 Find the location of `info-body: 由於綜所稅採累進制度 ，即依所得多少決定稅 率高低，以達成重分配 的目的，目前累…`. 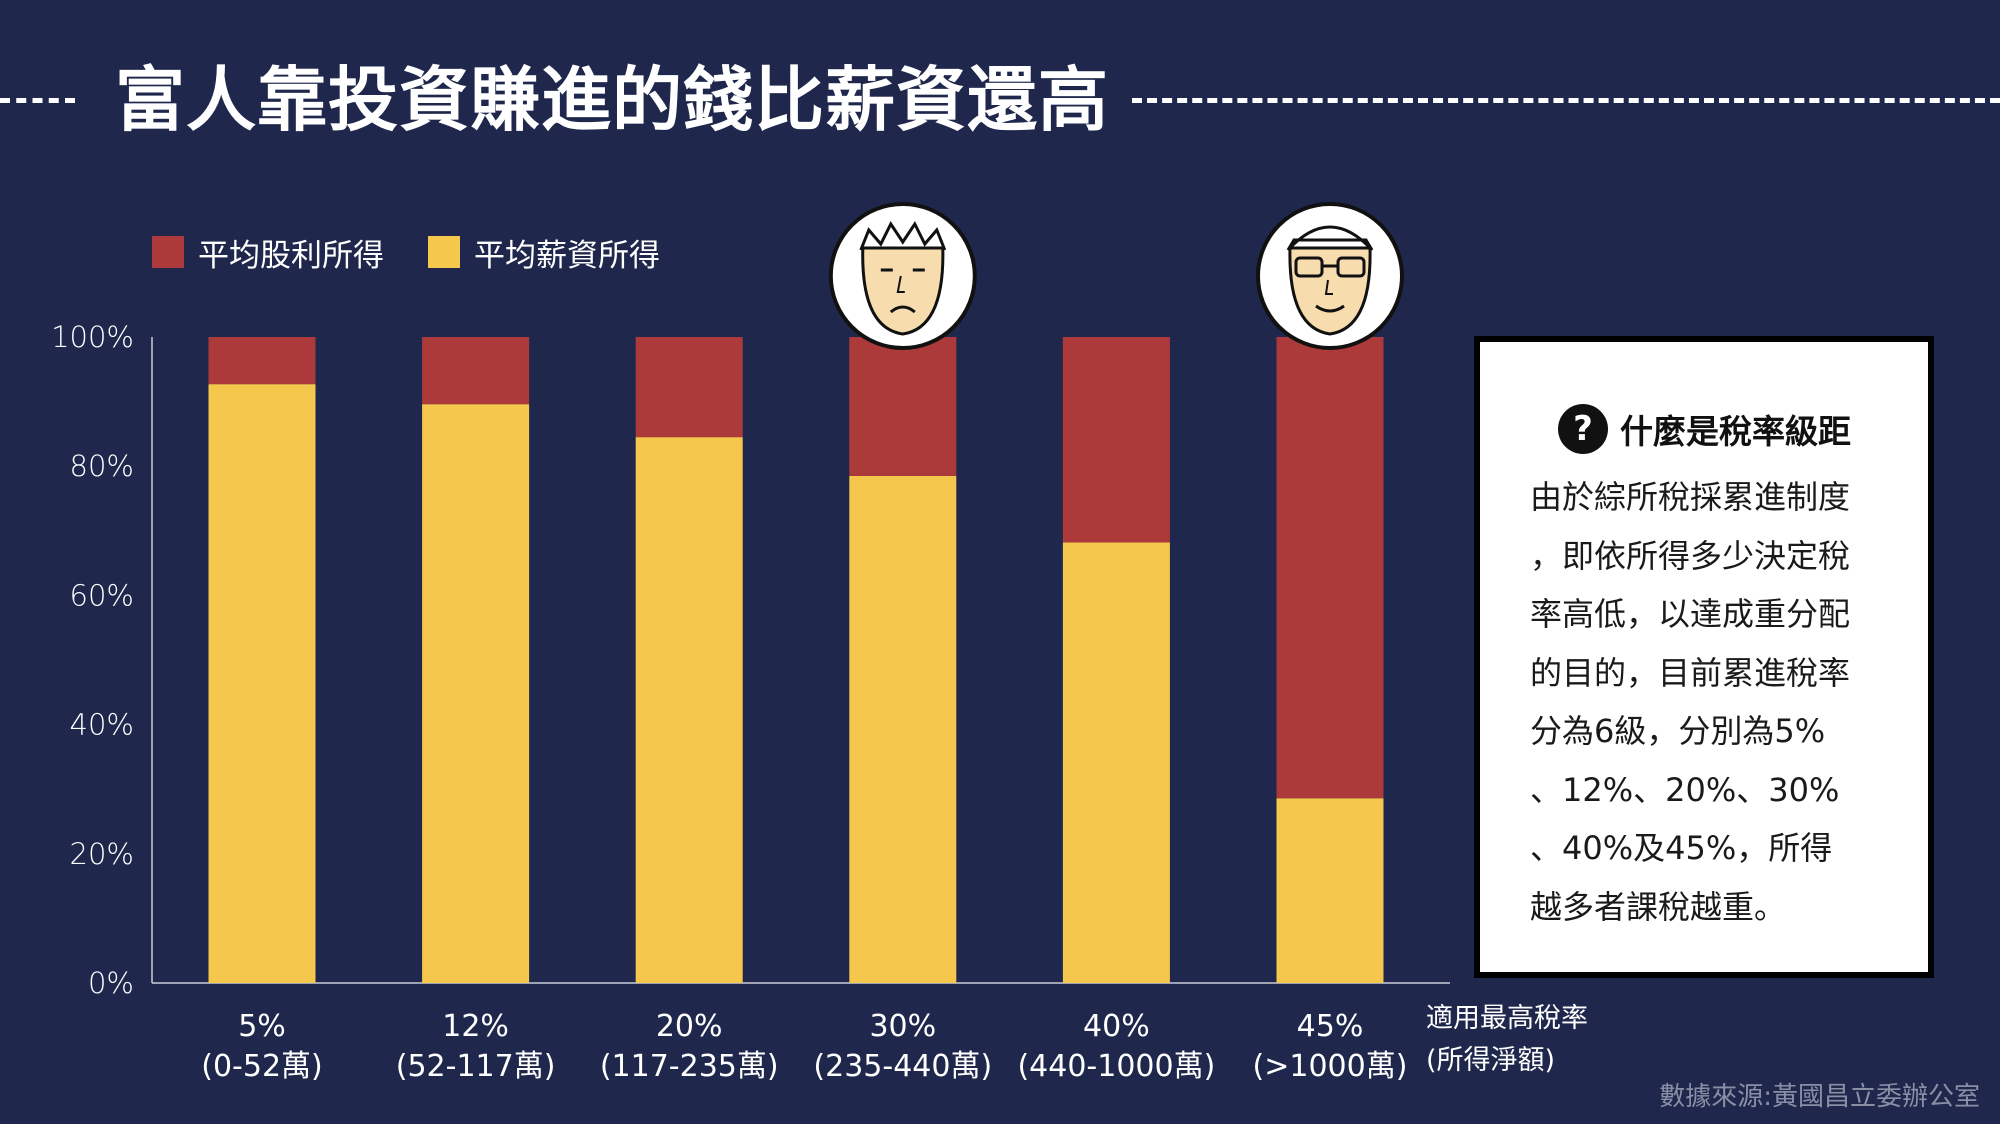

info-body: 由於綜所稅採累進制度 ，即依所得多少決定稅 率高低，以達成重分配 的目的，目前累… is located at coordinates (1720, 702).